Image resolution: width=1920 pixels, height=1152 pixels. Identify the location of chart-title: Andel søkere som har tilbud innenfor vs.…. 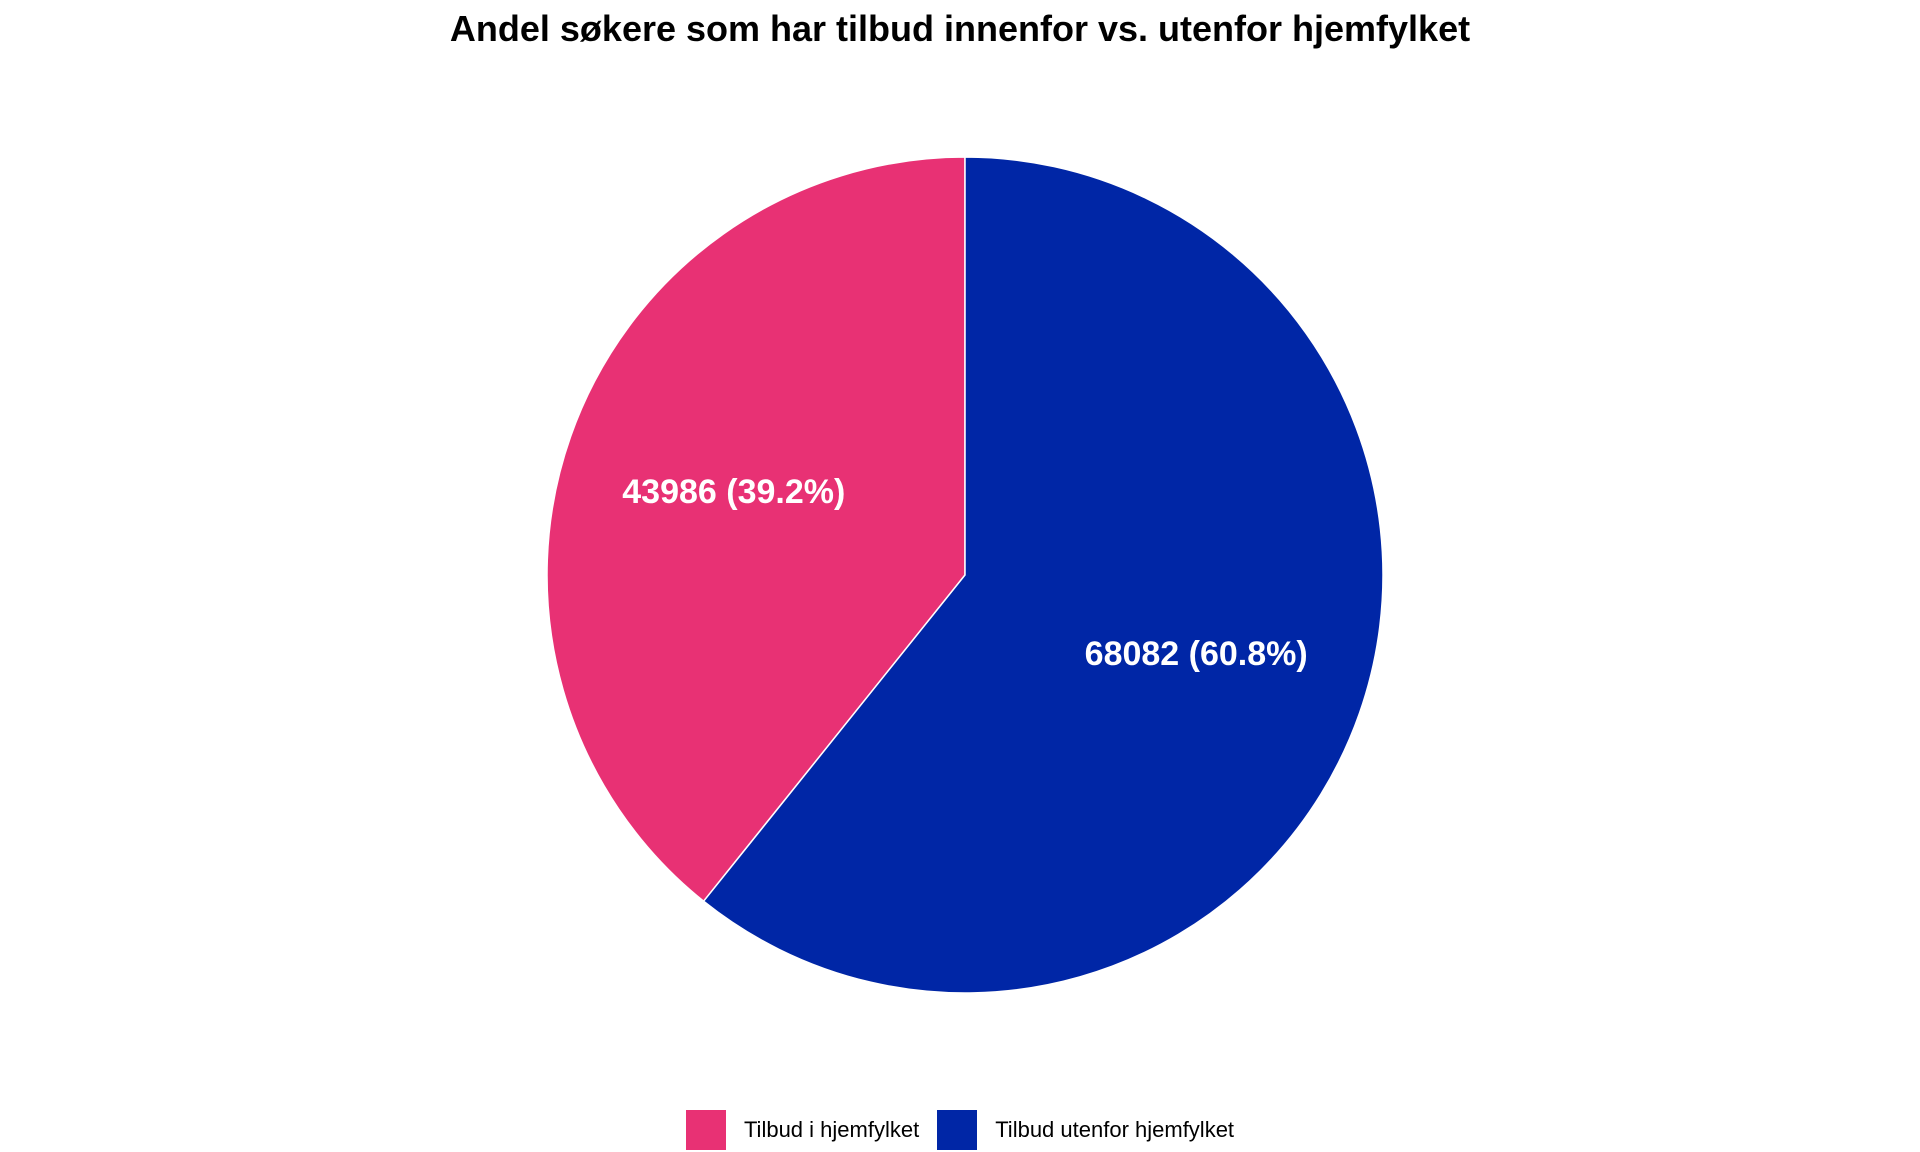
(960, 28).